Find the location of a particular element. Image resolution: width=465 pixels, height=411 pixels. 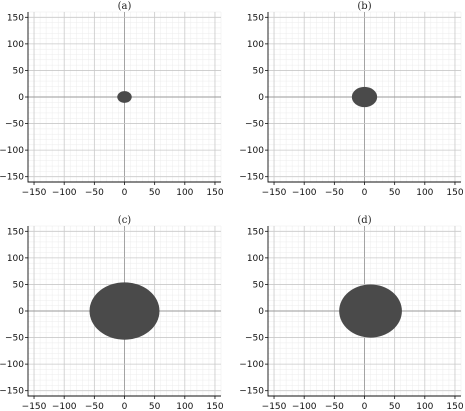

panel-title: (d) is located at coordinates (364, 220).